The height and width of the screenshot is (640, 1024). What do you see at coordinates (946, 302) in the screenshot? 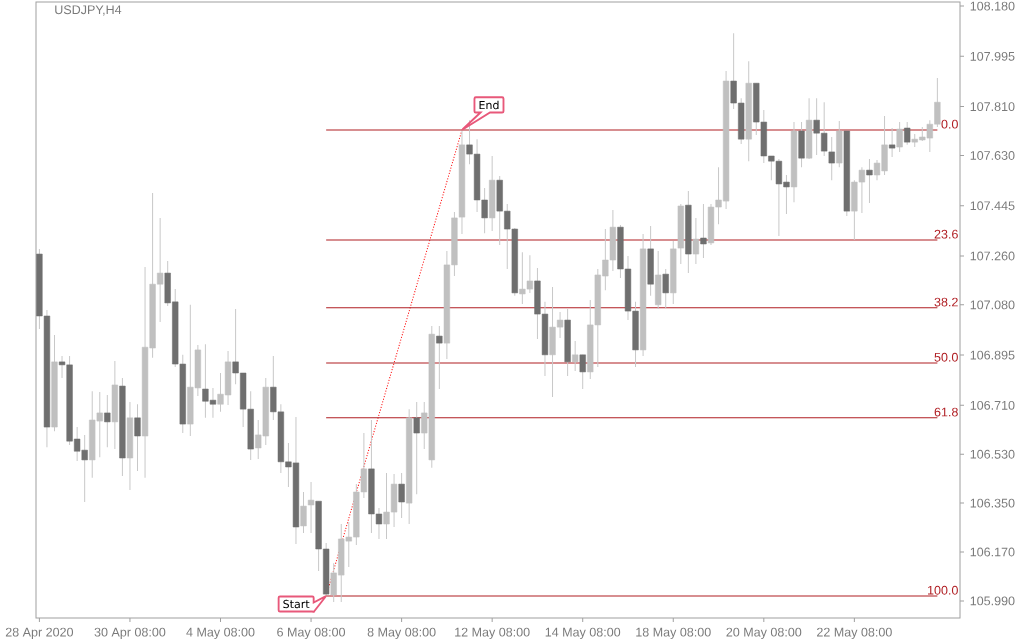
I see `series-label: 38.2` at bounding box center [946, 302].